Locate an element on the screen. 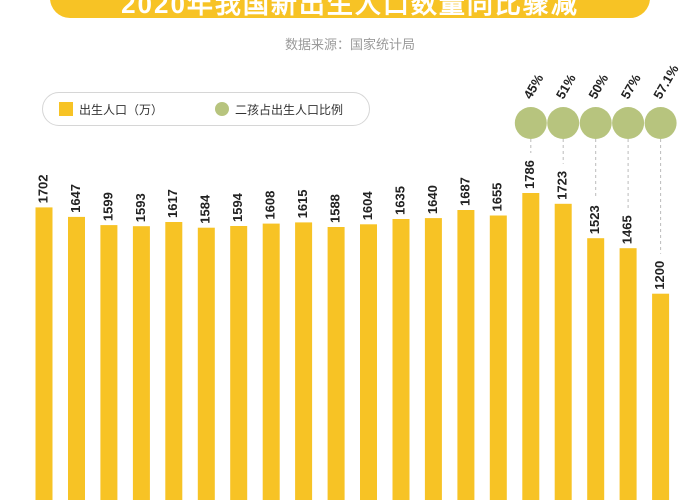  legend-ratio-label: 二孩占出生人口比例 is located at coordinates (289, 109).